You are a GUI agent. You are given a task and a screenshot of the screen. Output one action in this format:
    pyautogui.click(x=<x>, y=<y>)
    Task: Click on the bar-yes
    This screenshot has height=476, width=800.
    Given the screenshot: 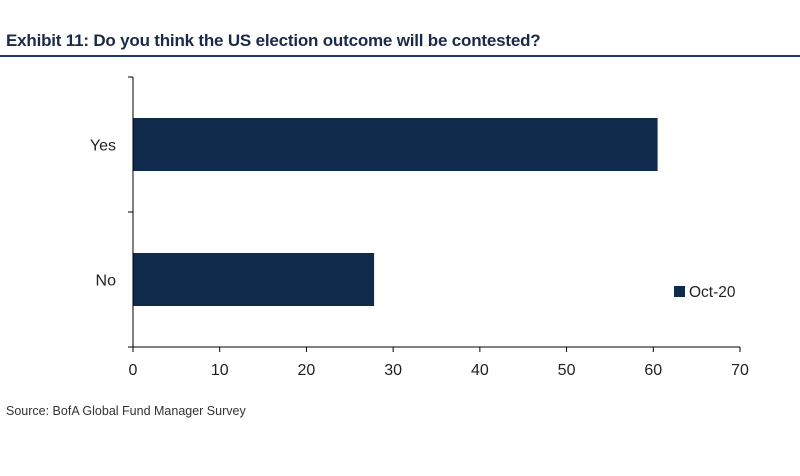 What is the action you would take?
    pyautogui.click(x=395, y=144)
    